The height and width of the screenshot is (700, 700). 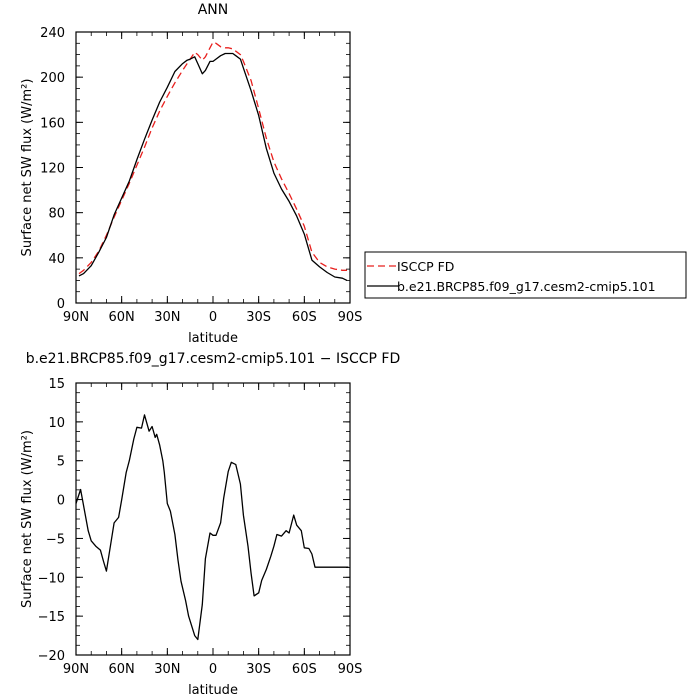 I want to click on y-tick-label: 10, so click(x=56, y=423).